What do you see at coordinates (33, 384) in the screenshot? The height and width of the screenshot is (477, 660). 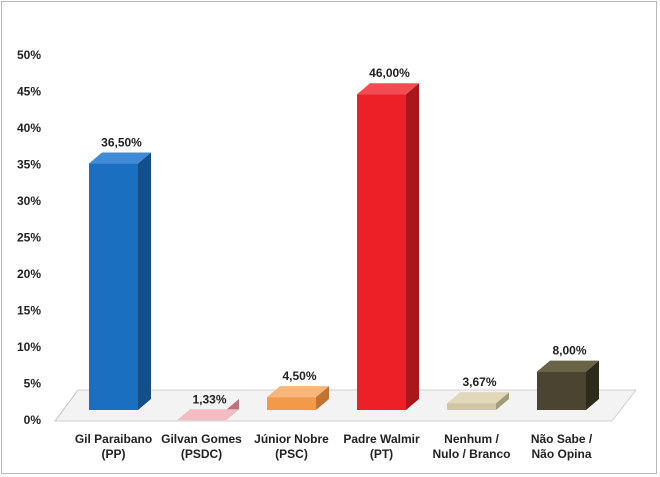 I see `y-tick-label: 5%` at bounding box center [33, 384].